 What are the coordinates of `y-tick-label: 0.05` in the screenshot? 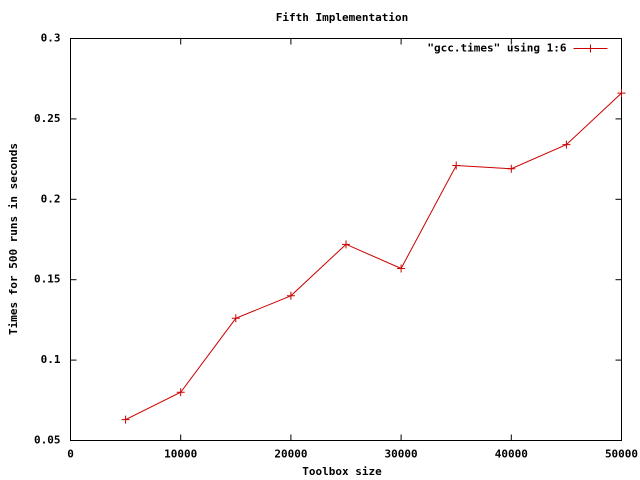 It's located at (47, 440).